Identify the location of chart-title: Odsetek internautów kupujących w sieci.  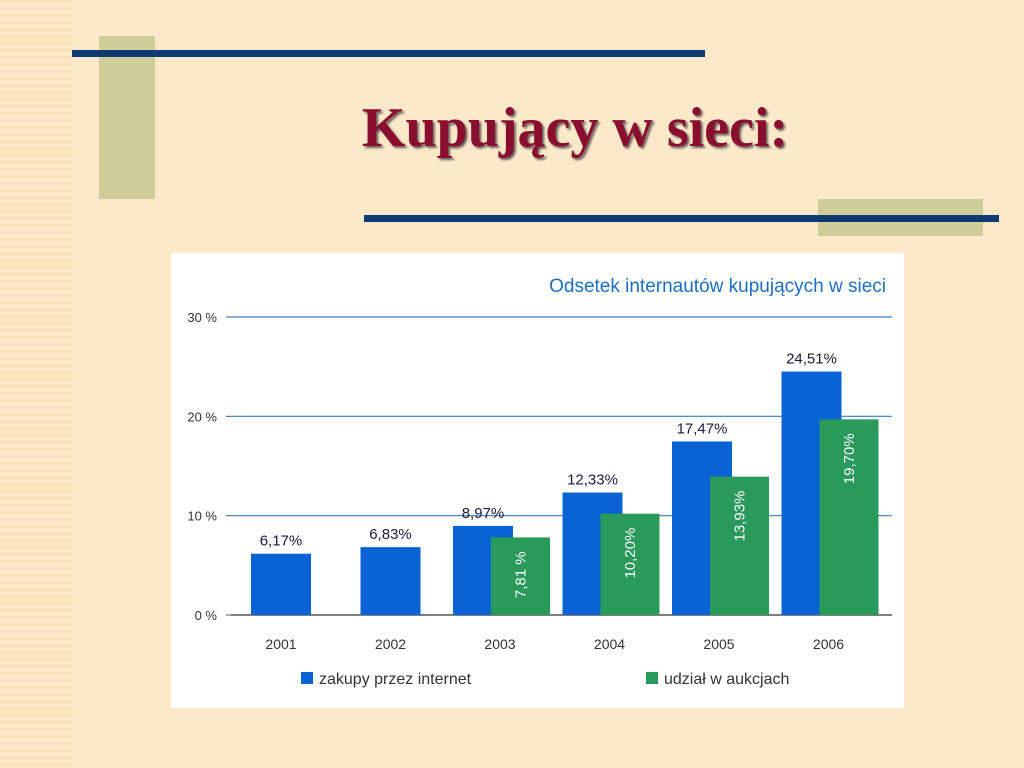
(717, 286).